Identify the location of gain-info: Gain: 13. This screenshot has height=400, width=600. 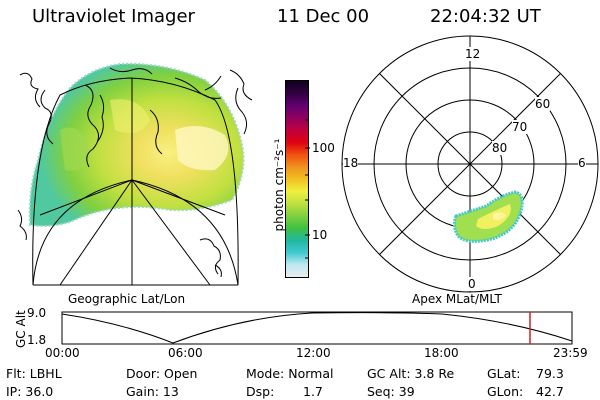
(152, 391).